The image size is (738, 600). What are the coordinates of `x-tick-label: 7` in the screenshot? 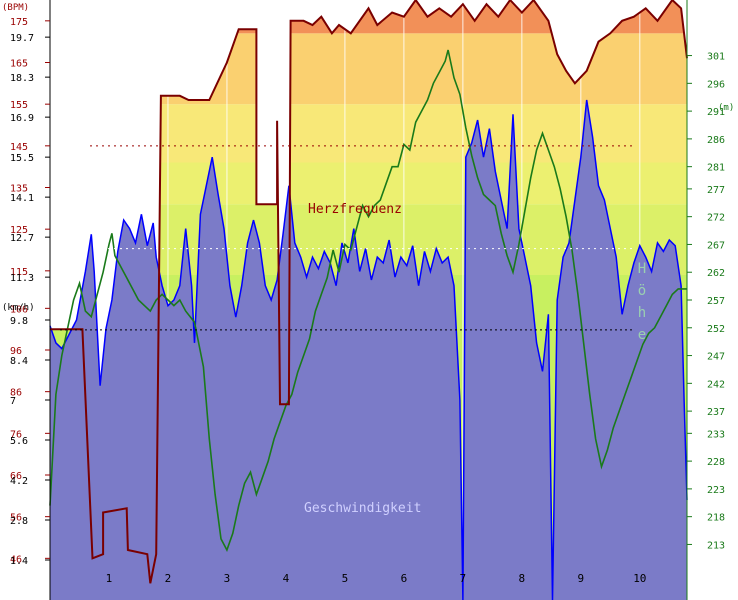 It's located at (463, 578).